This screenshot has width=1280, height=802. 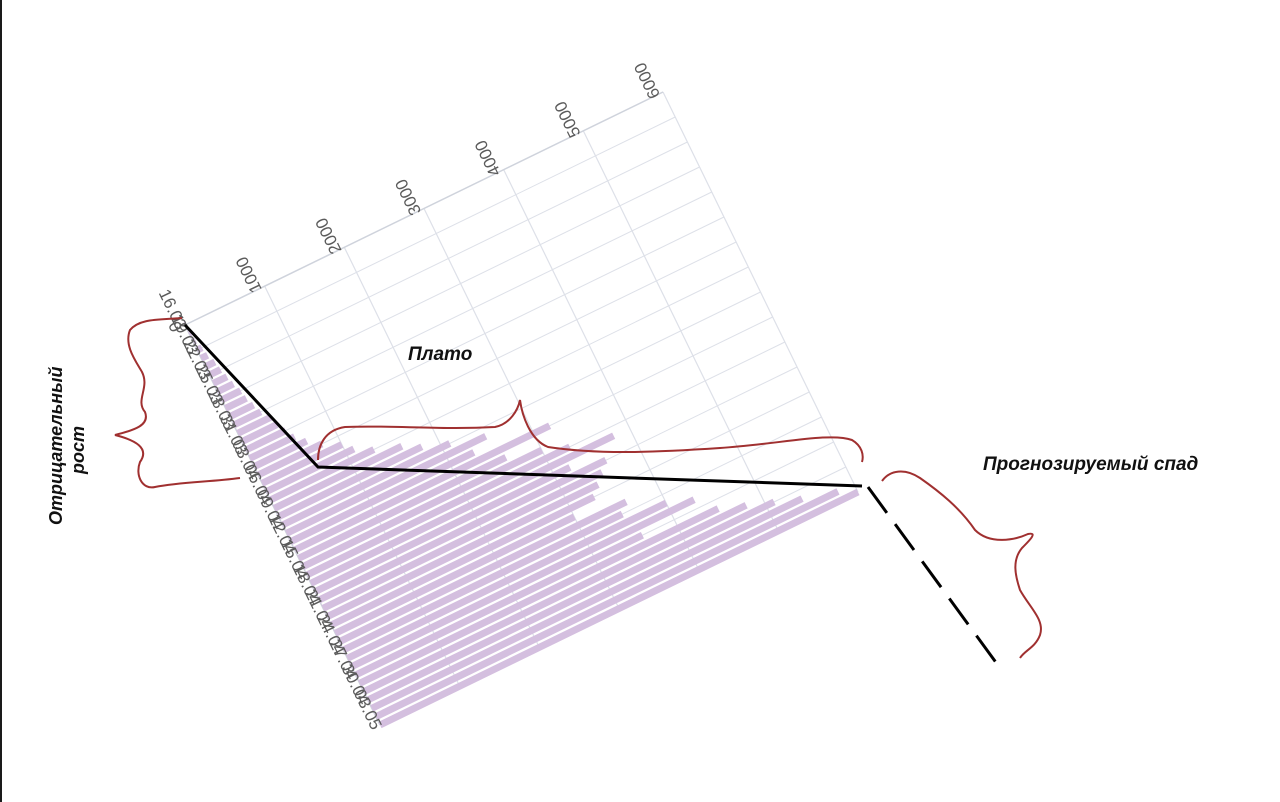 I want to click on bar-23.04, so click(x=482, y=571).